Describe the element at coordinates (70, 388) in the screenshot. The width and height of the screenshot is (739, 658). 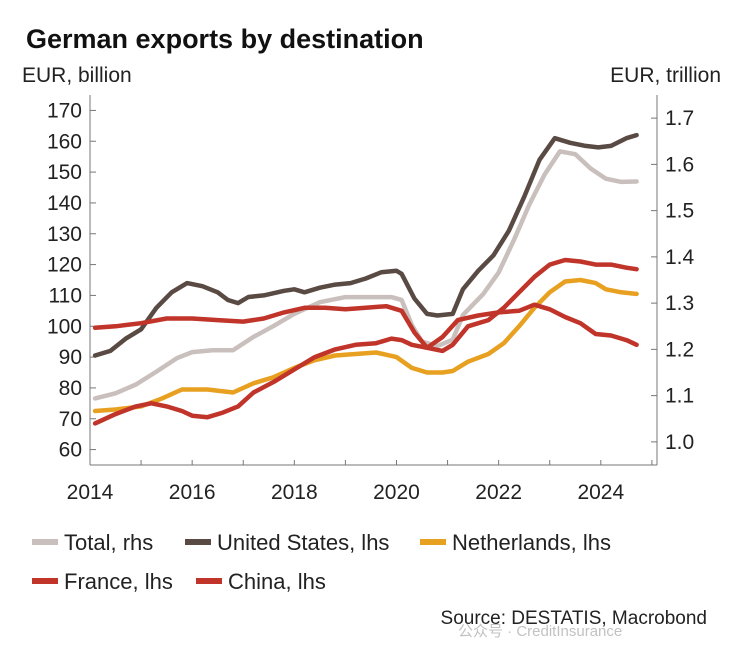
I see `left-tick-label: 80` at that location.